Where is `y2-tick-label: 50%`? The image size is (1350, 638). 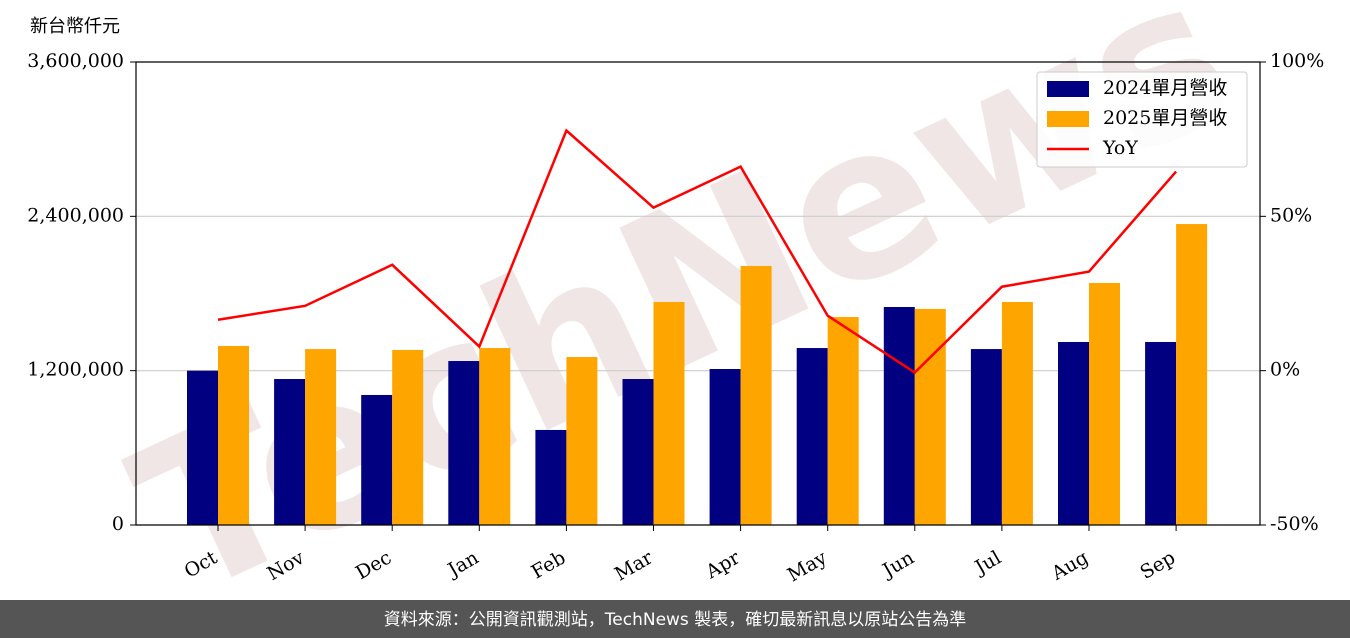
y2-tick-label: 50% is located at coordinates (1291, 215).